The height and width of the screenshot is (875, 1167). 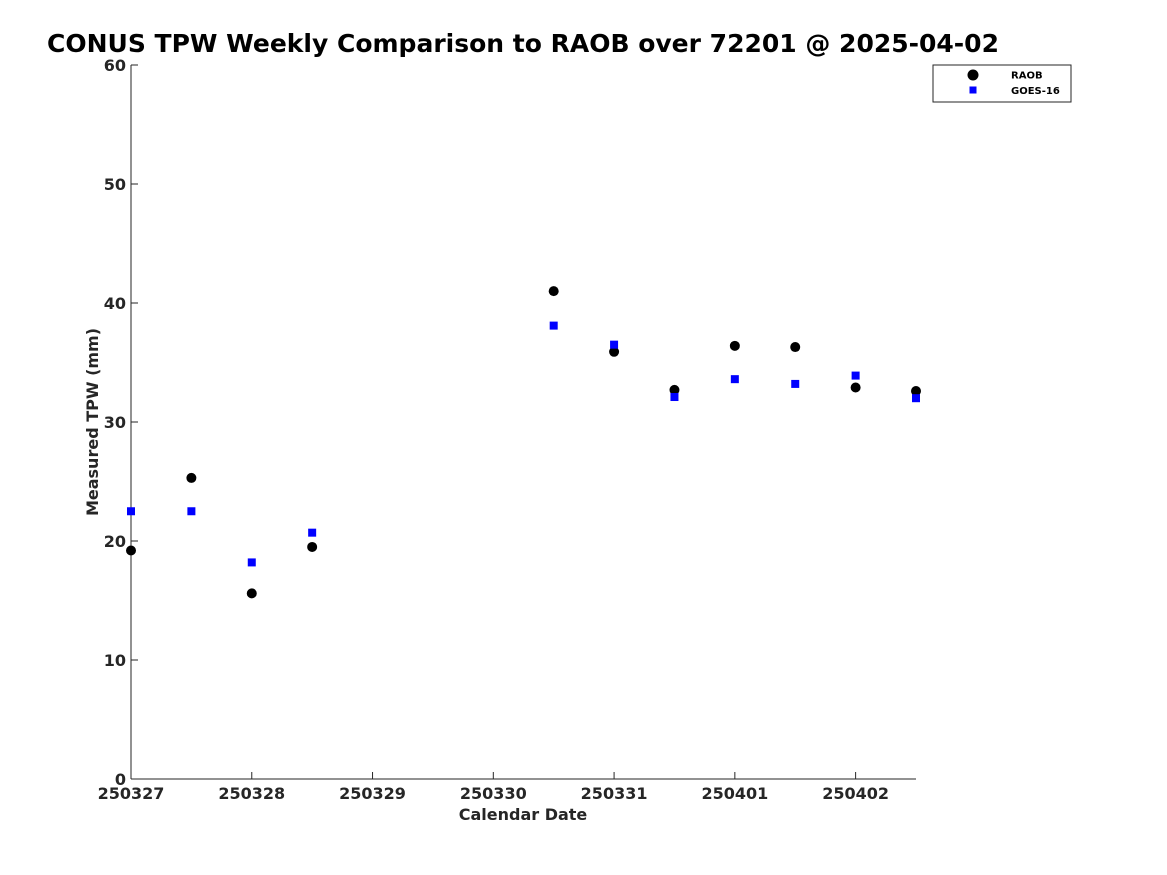 I want to click on x-tick-label: 250327, so click(x=131, y=793).